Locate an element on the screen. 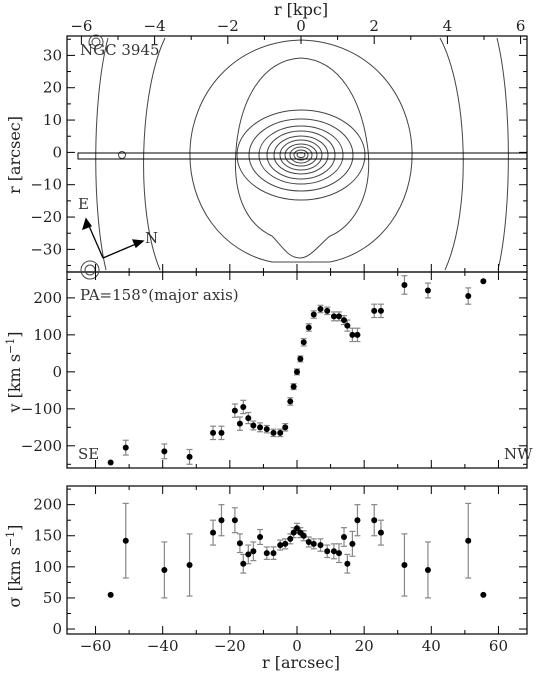 The height and width of the screenshot is (675, 541). top-tick-label: −6 is located at coordinates (81, 26).